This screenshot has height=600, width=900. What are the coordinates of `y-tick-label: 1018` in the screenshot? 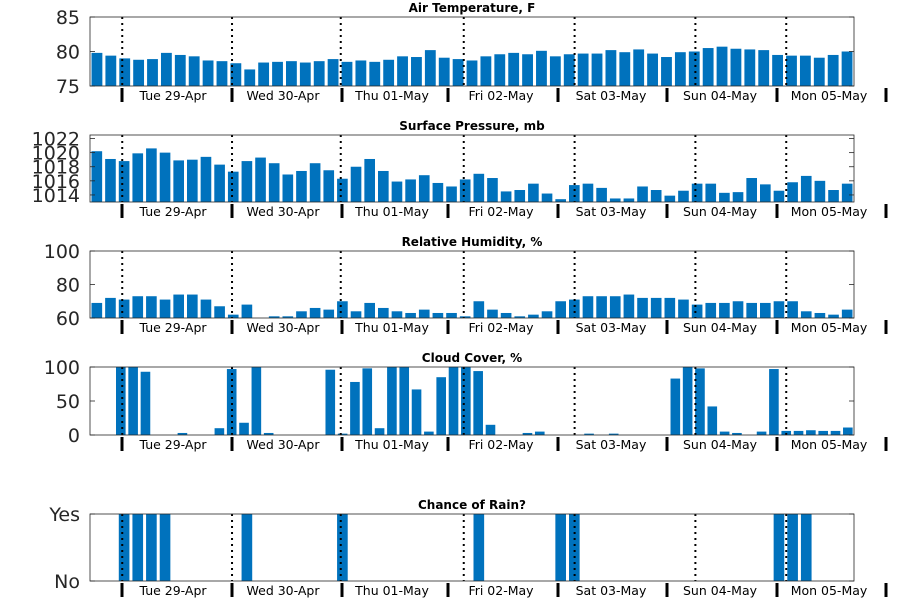 It's located at (56, 168).